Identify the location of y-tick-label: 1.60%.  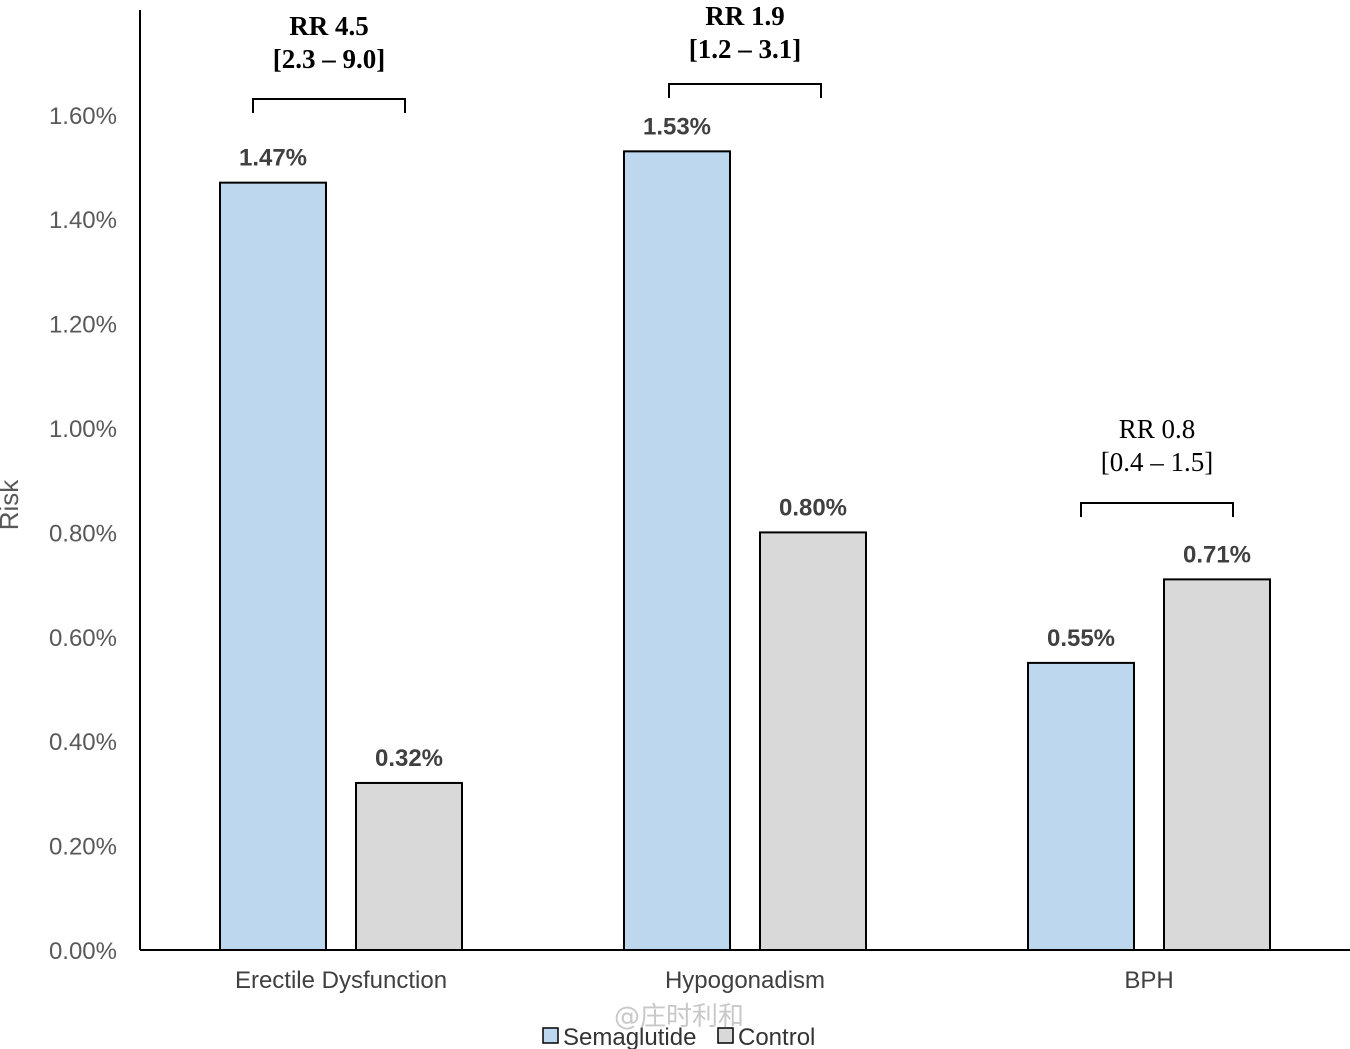
(83, 116).